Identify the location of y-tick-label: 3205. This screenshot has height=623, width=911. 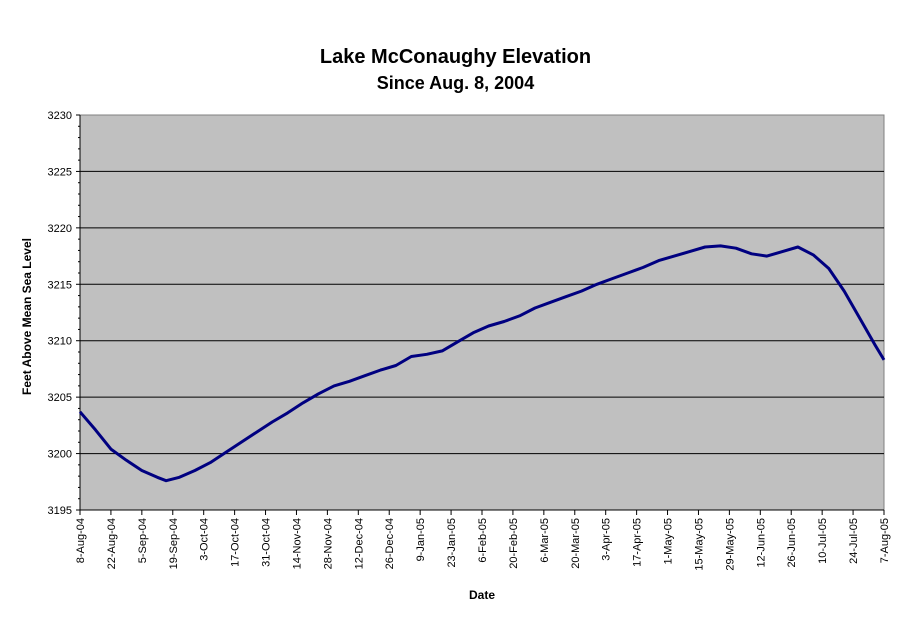
(60, 398).